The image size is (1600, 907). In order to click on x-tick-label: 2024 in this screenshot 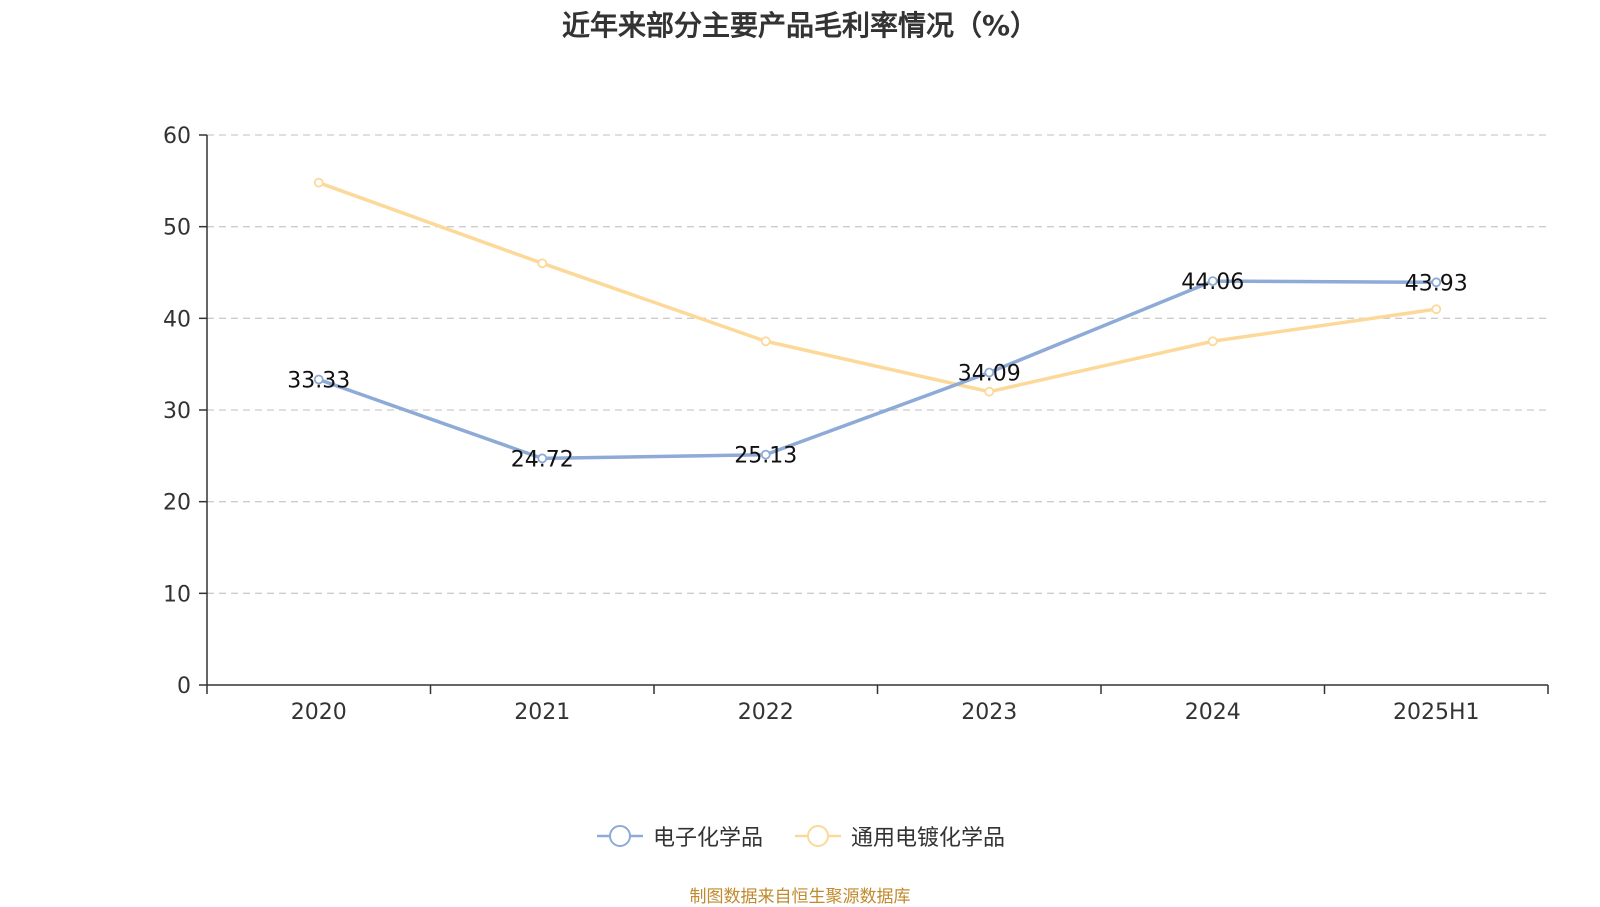, I will do `click(1213, 712)`.